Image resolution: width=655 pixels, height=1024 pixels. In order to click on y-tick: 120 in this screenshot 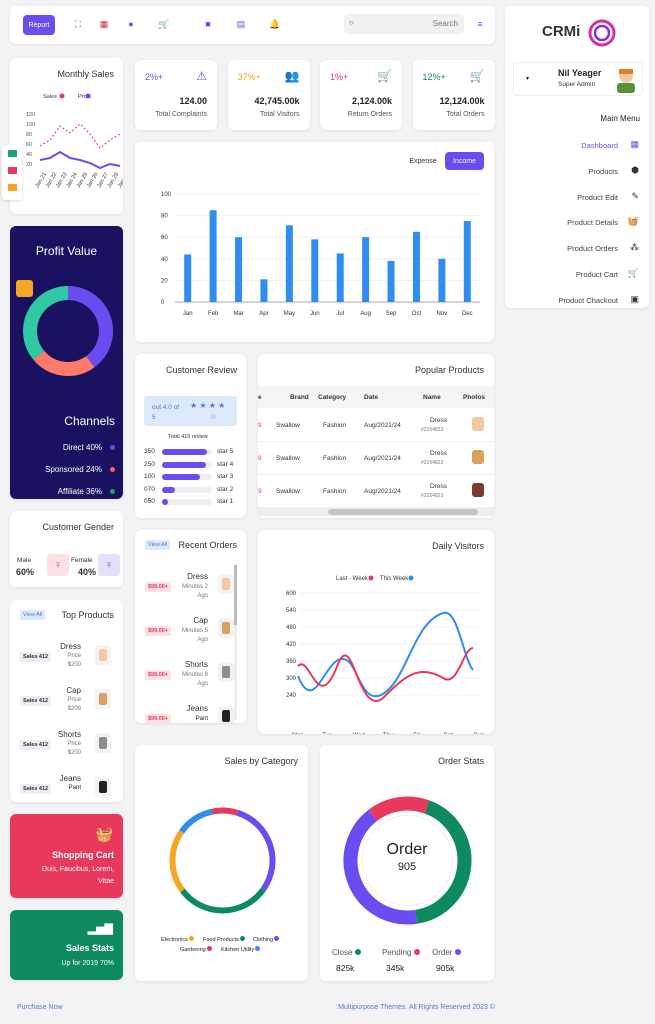, I will do `click(30, 115)`.